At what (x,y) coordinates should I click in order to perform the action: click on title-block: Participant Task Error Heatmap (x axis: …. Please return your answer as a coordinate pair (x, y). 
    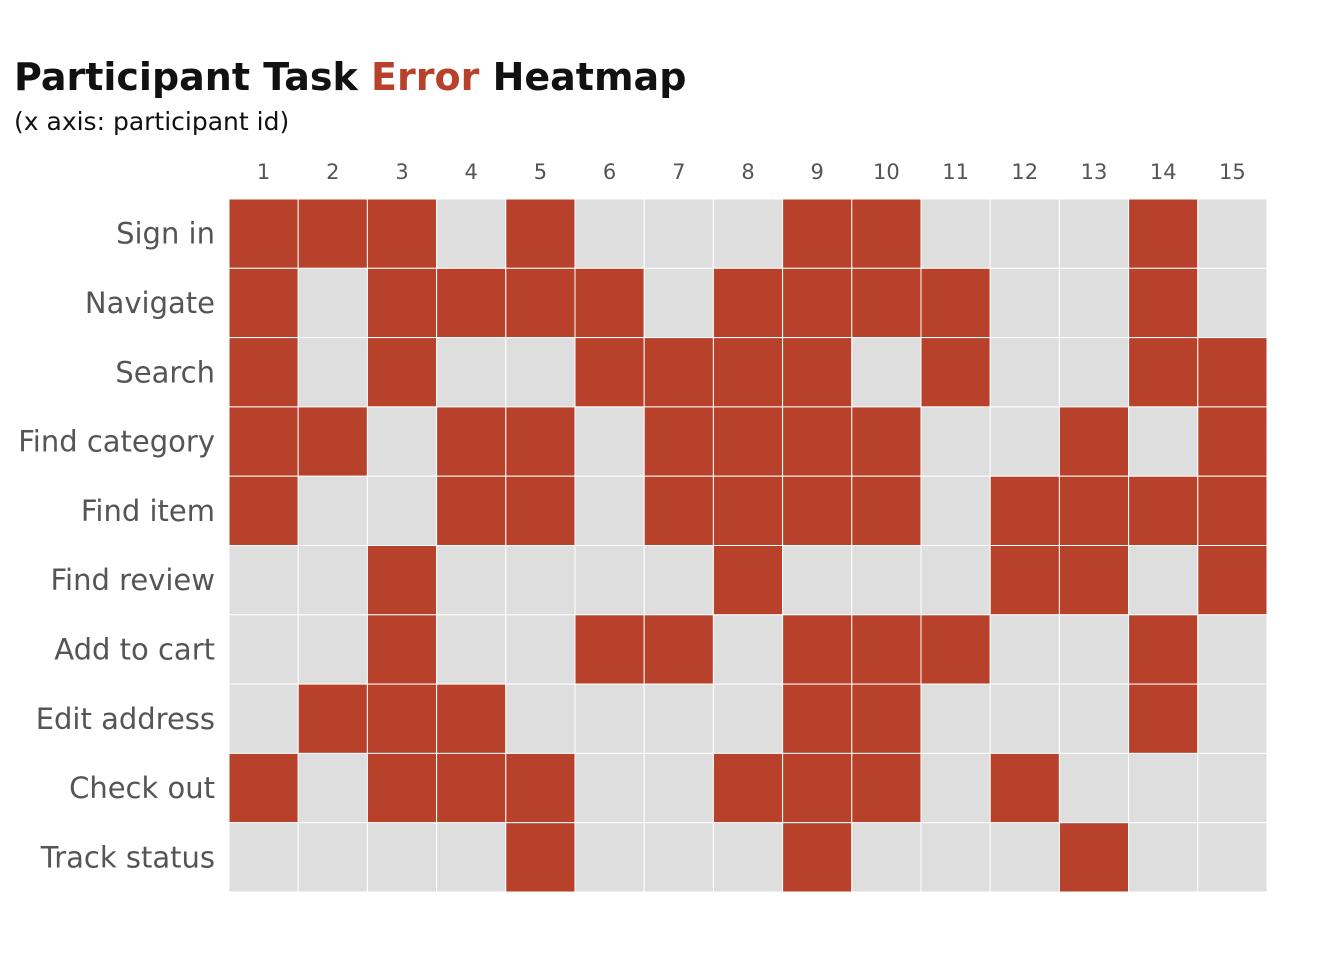
    Looking at the image, I should click on (350, 95).